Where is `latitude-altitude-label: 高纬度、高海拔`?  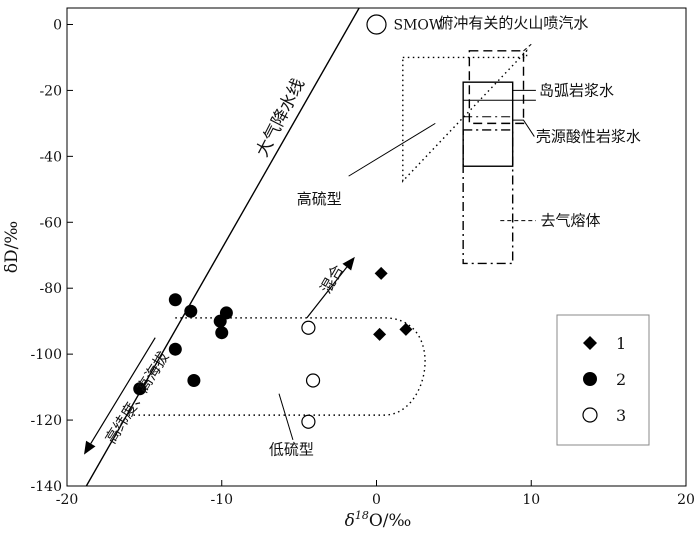
latitude-altitude-label: 高纬度、高海拔 is located at coordinates (137, 397).